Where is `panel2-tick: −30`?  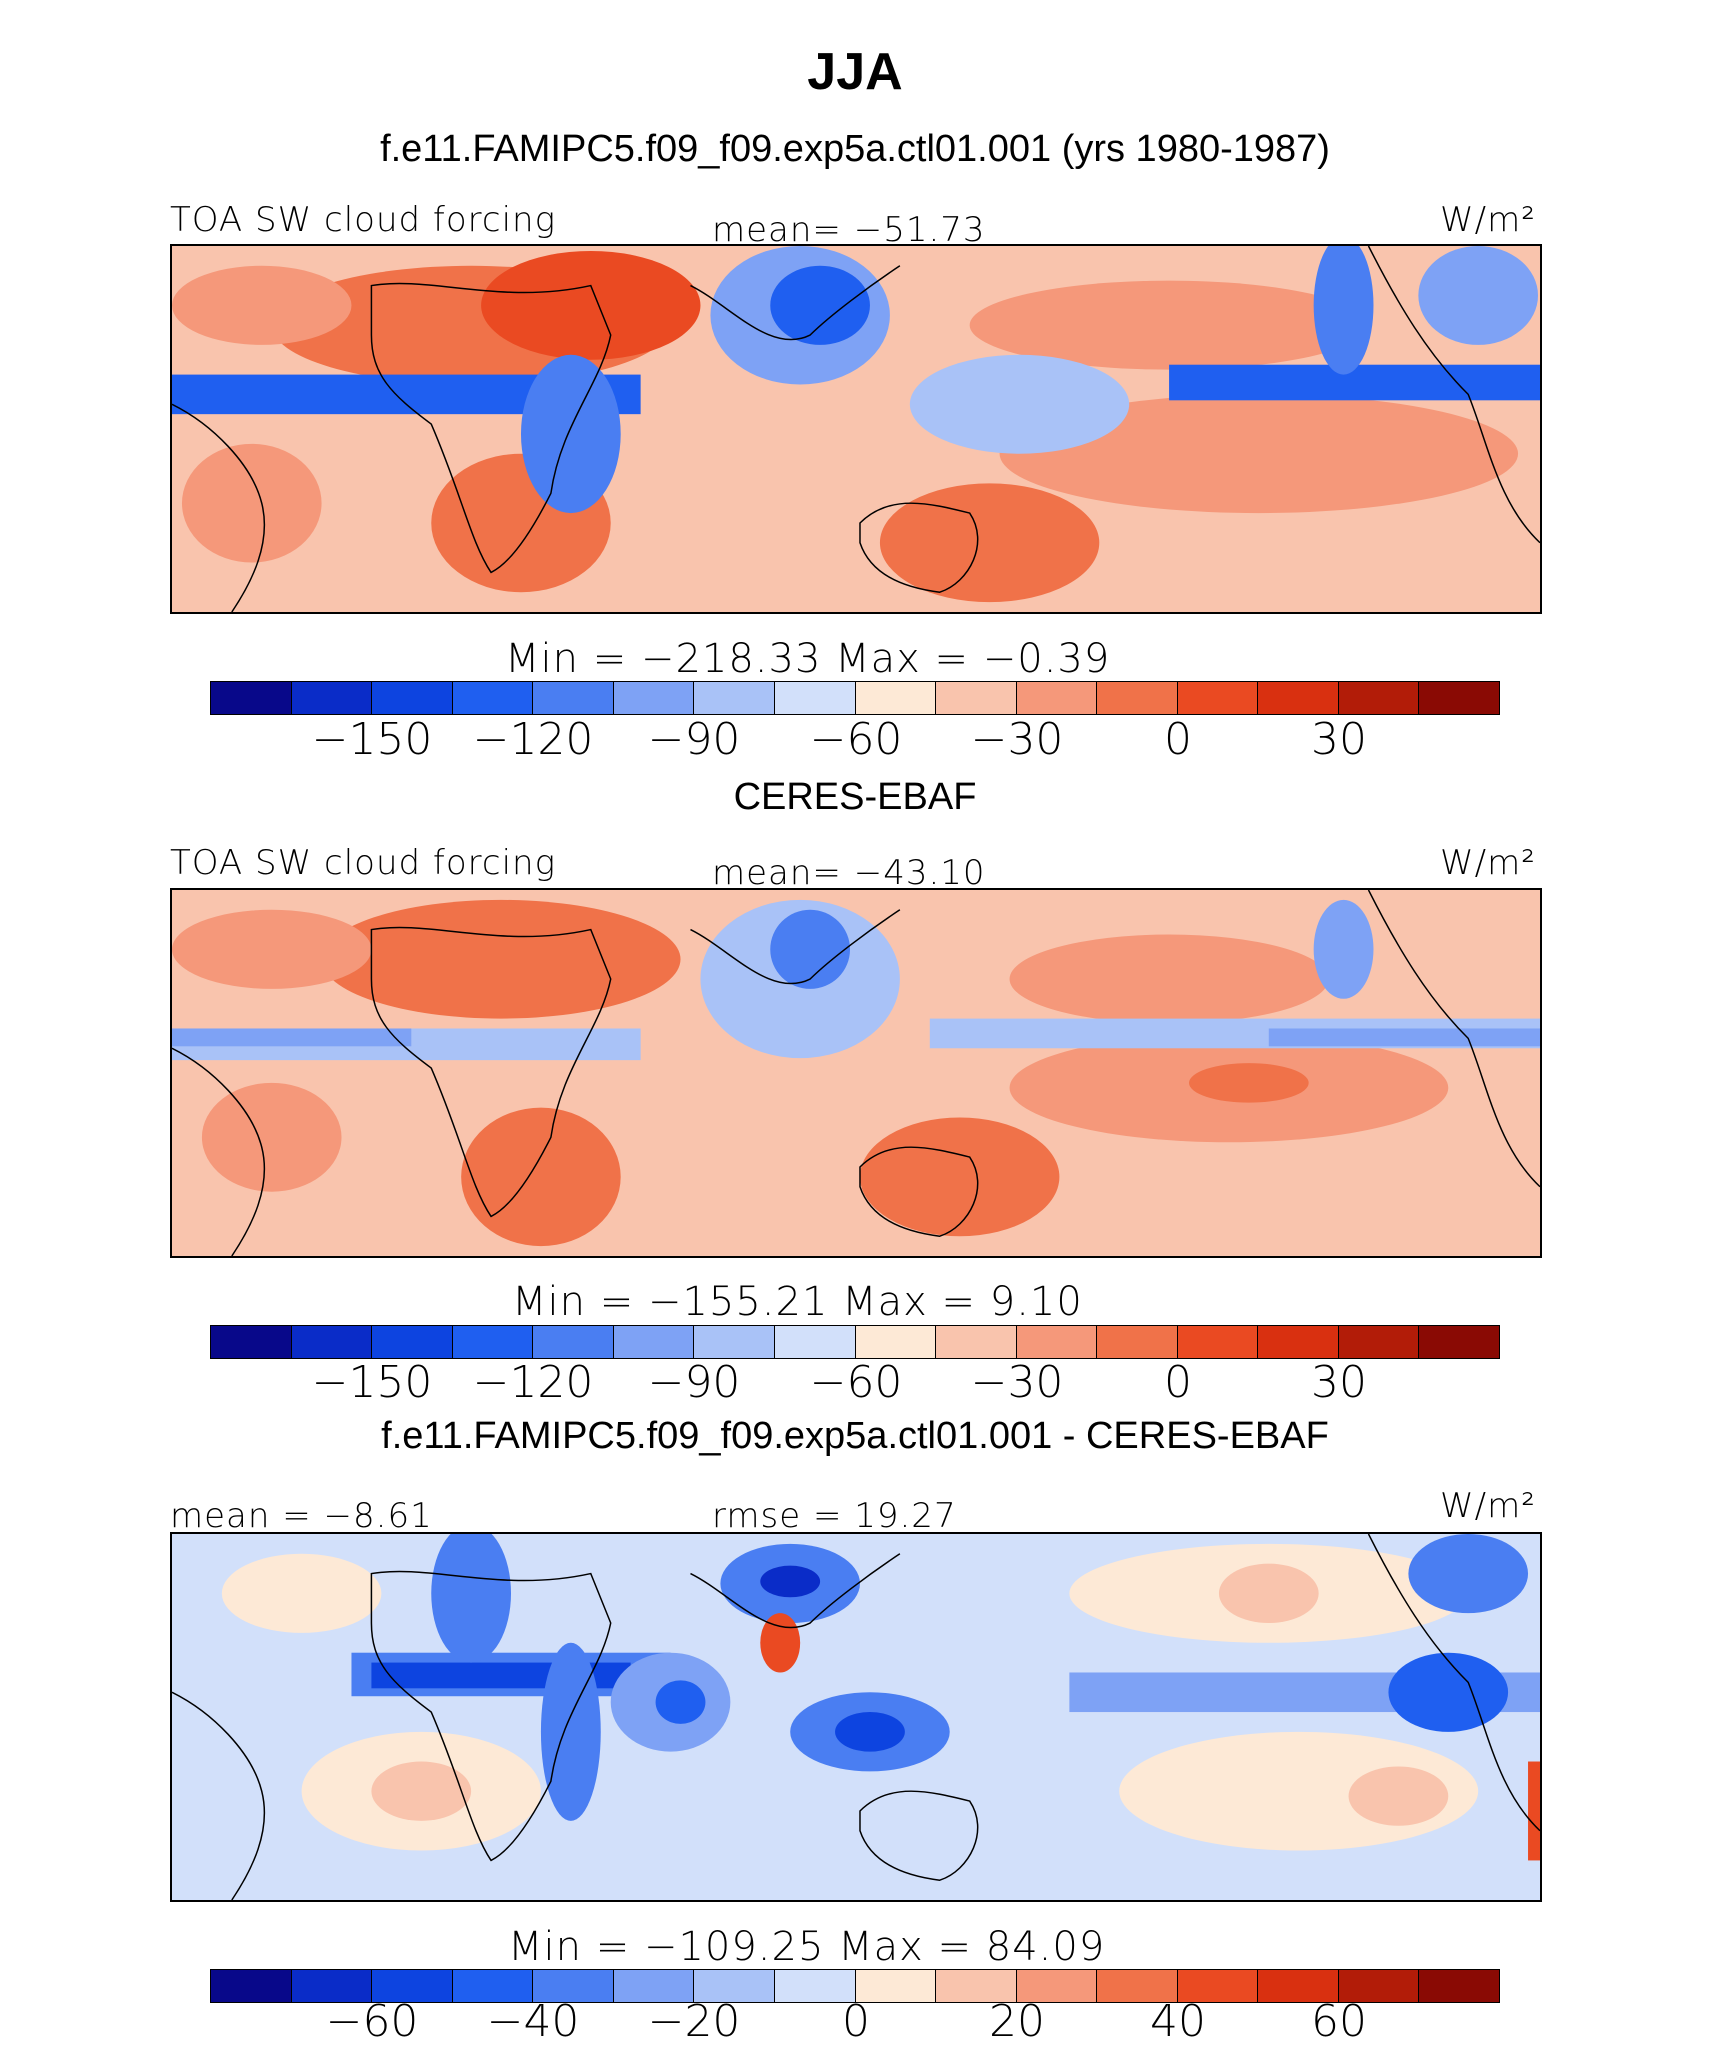
panel2-tick: −30 is located at coordinates (1017, 1382).